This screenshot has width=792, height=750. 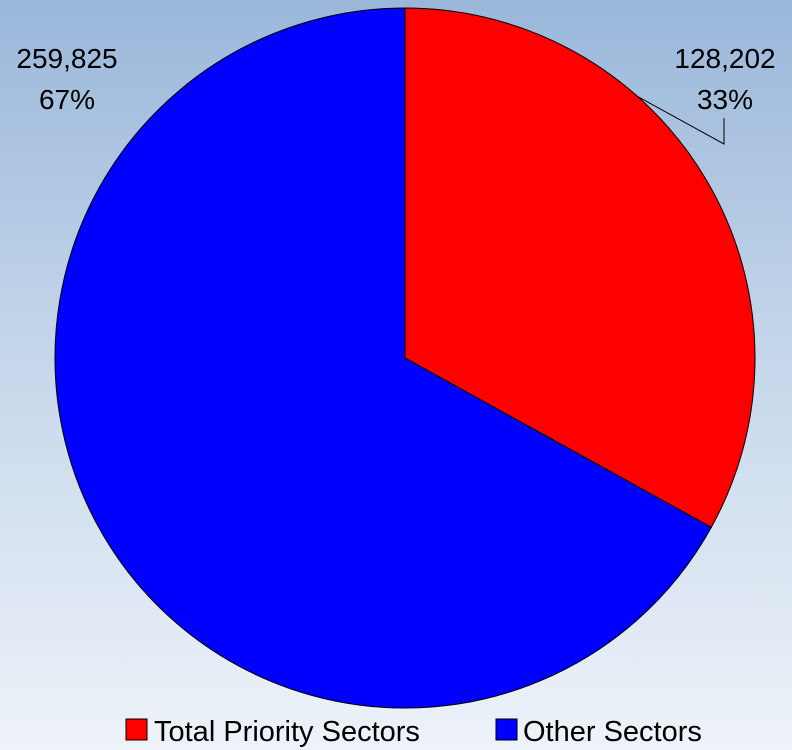 I want to click on leader-lines, so click(x=681, y=120).